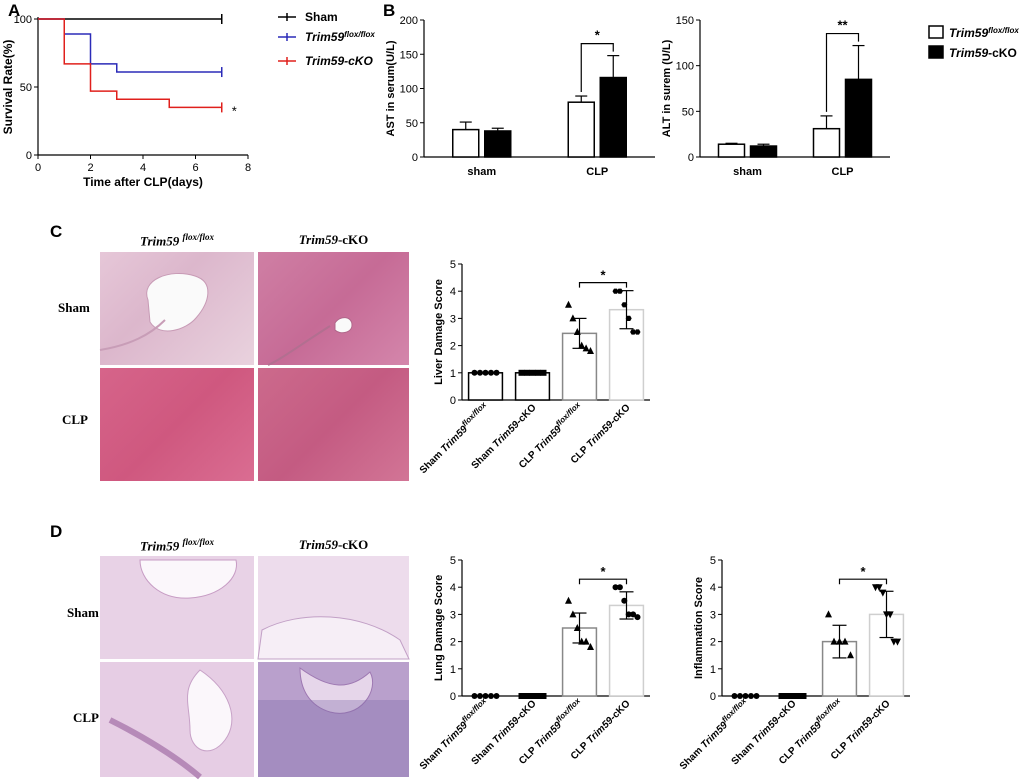  Describe the element at coordinates (321, 17) in the screenshot. I see `legend-label: Sham` at that location.